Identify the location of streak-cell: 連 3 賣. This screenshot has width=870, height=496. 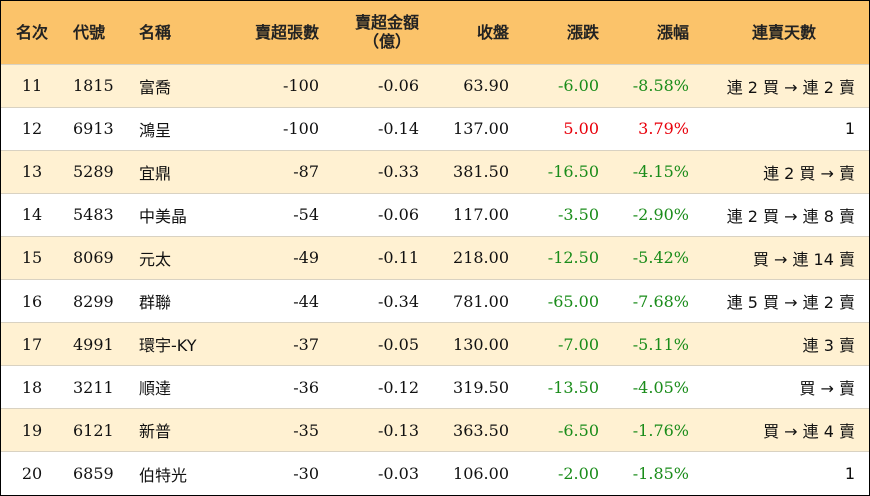
(828, 346).